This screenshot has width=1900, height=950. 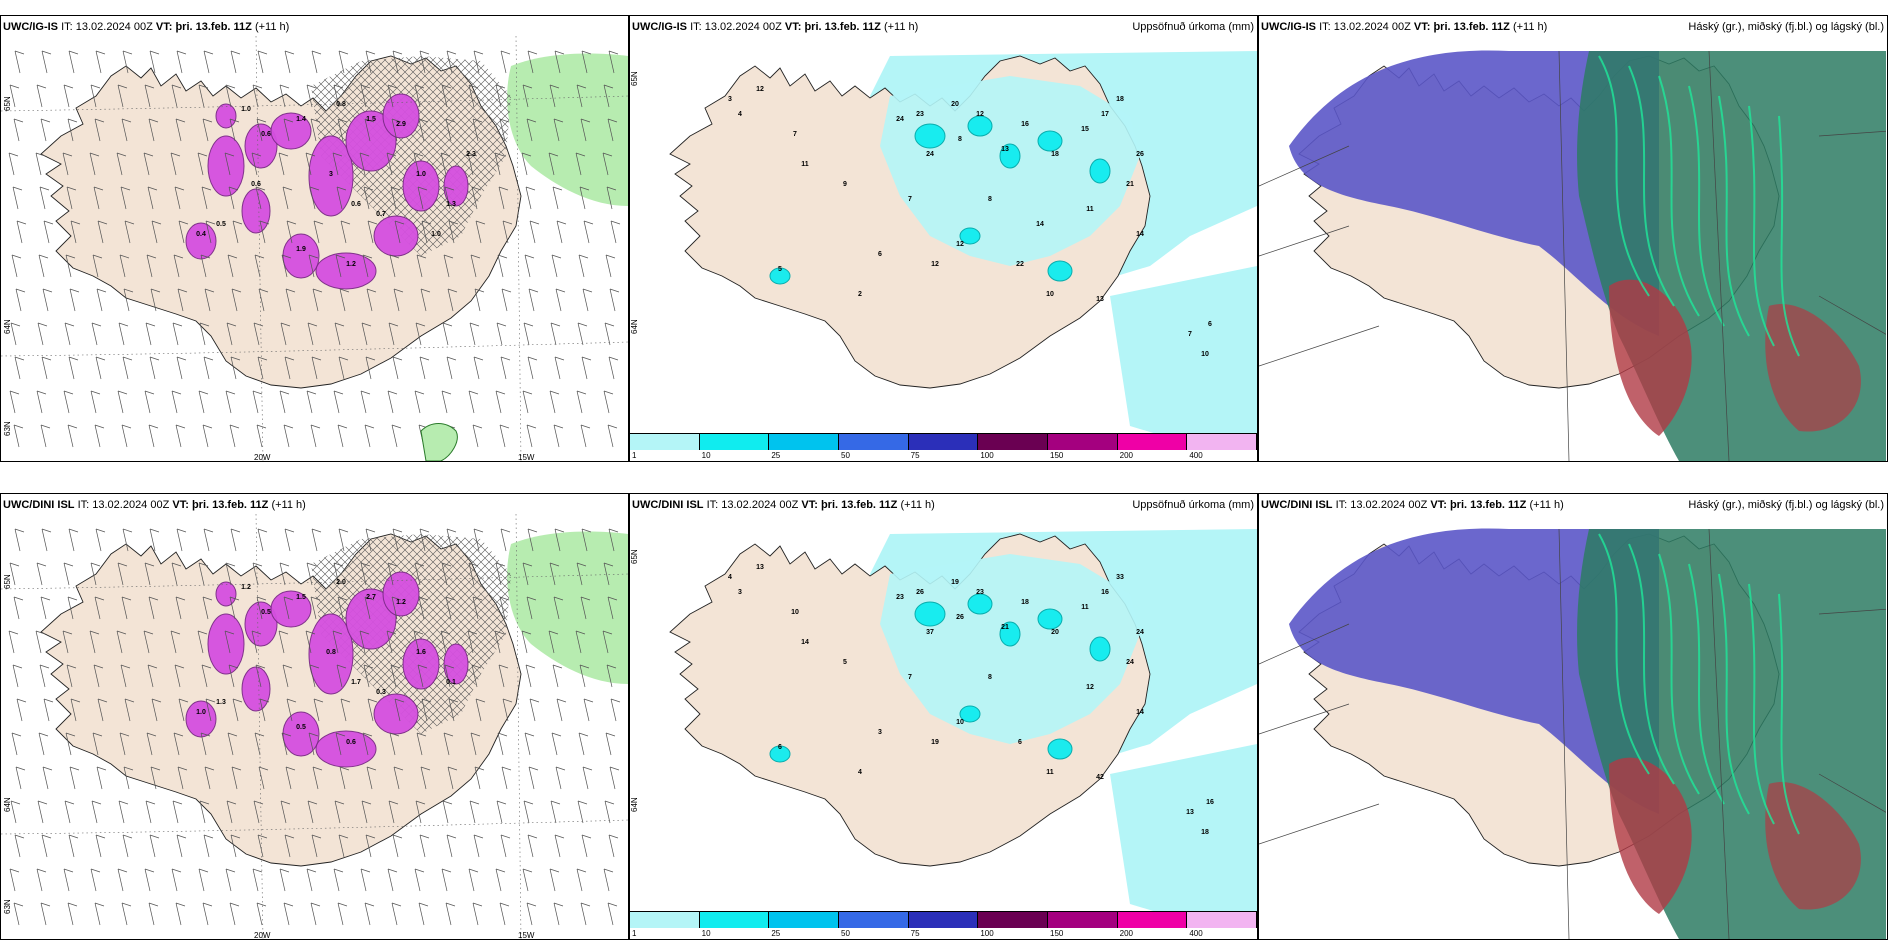 I want to click on precip-mid-areas, so click(x=940, y=678).